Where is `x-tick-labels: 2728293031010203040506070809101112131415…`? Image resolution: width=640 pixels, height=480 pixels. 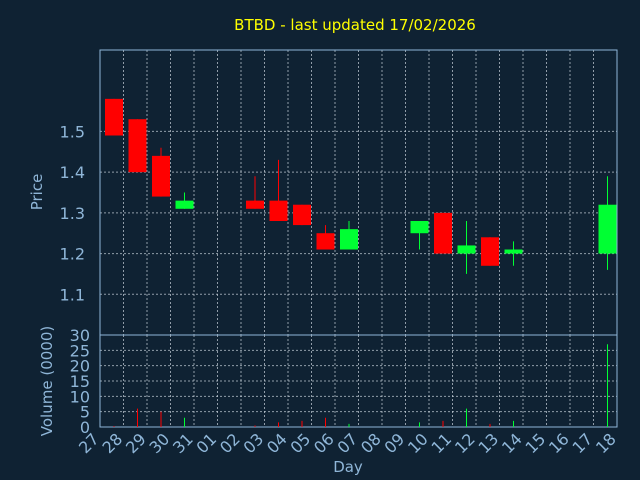 x-tick-labels: 2728293031010203040506070809101112131415… is located at coordinates (347, 443).